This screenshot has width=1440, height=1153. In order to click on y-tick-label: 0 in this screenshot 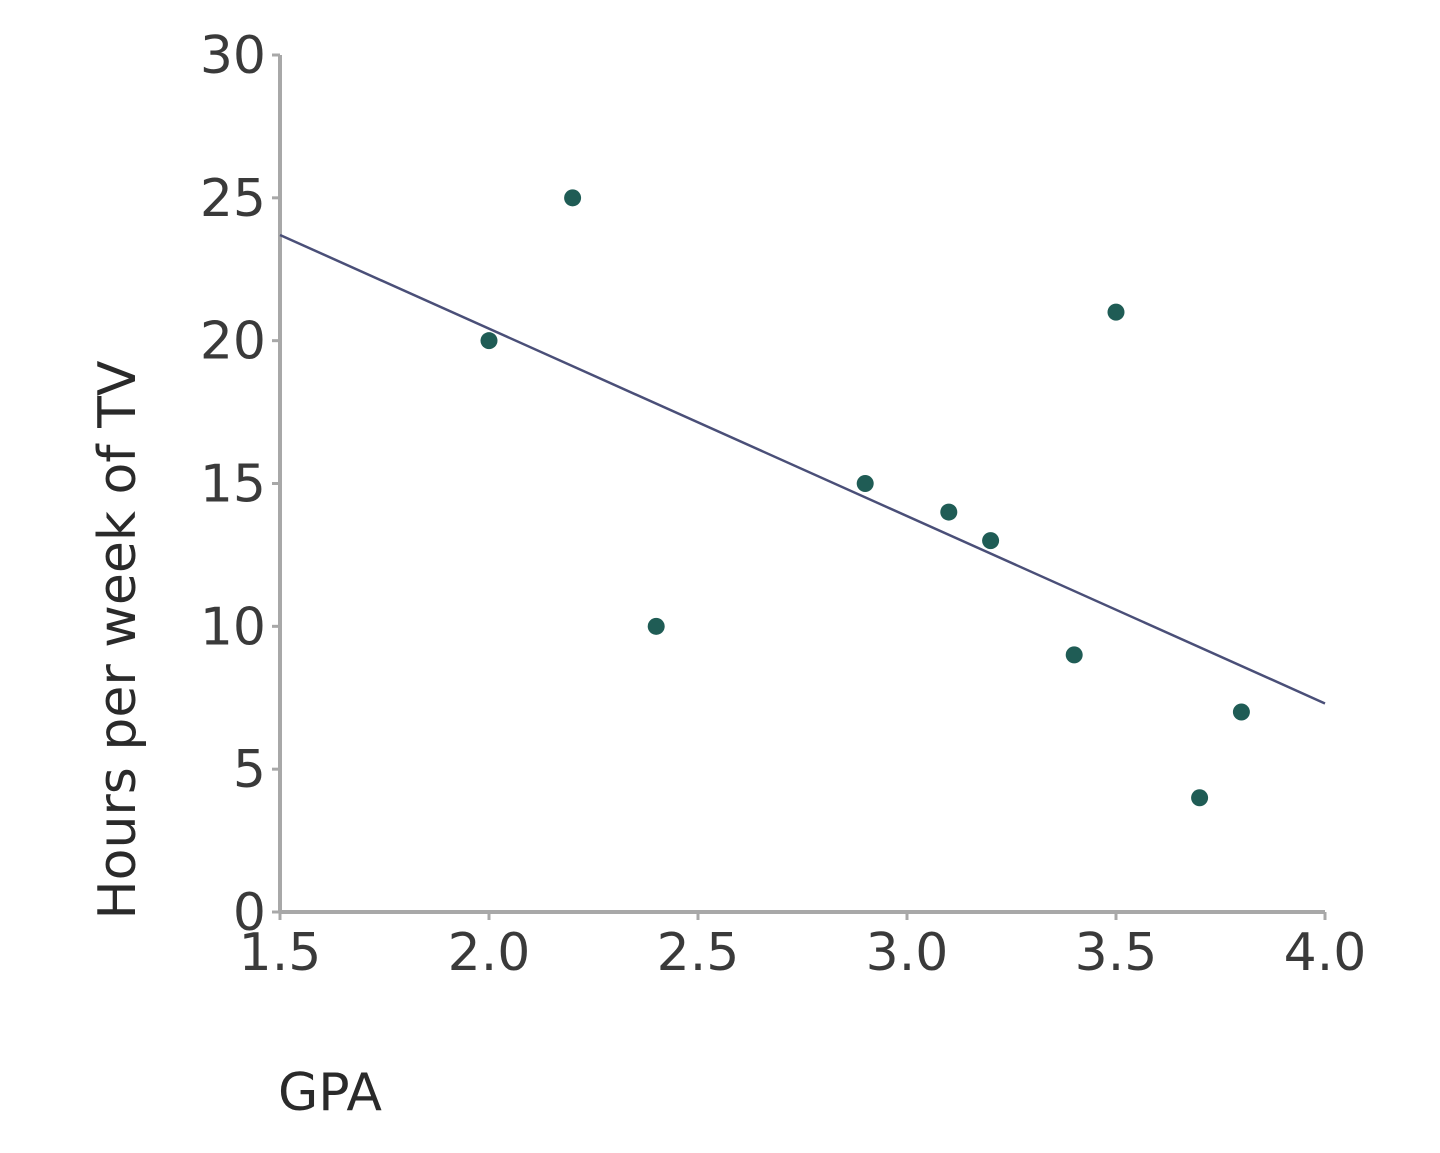, I will do `click(249, 913)`.